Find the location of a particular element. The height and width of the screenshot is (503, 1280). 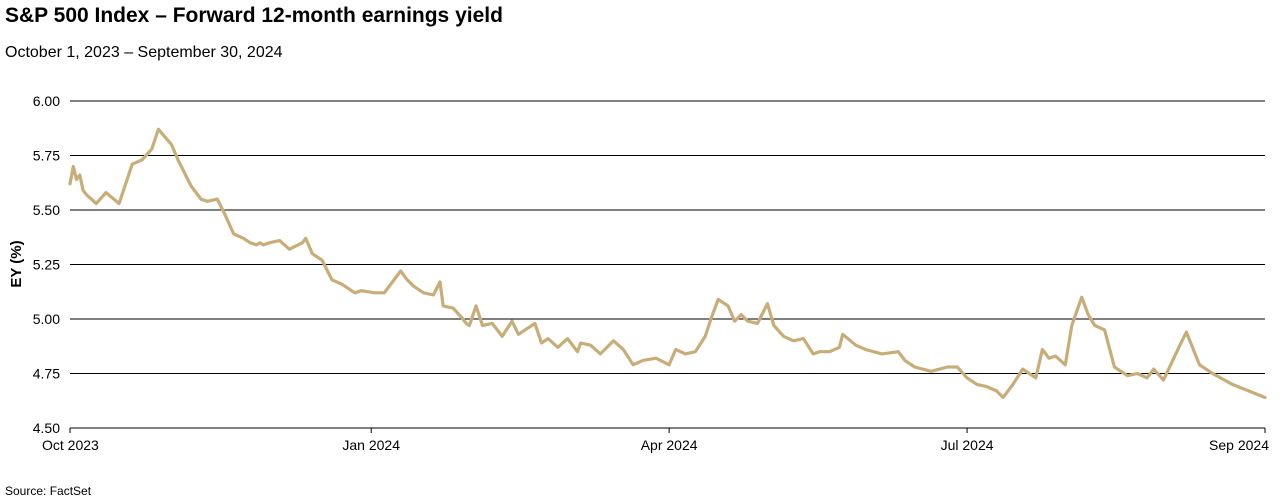

x-tick-label: Apr 2024 is located at coordinates (669, 445).